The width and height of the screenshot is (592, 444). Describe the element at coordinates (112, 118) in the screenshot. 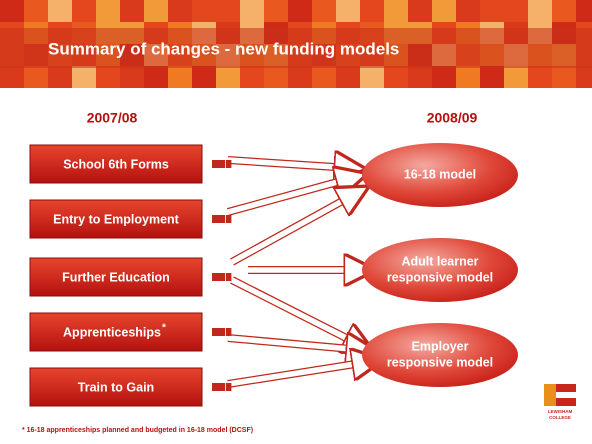

I see `column-heading: 2007/08` at that location.